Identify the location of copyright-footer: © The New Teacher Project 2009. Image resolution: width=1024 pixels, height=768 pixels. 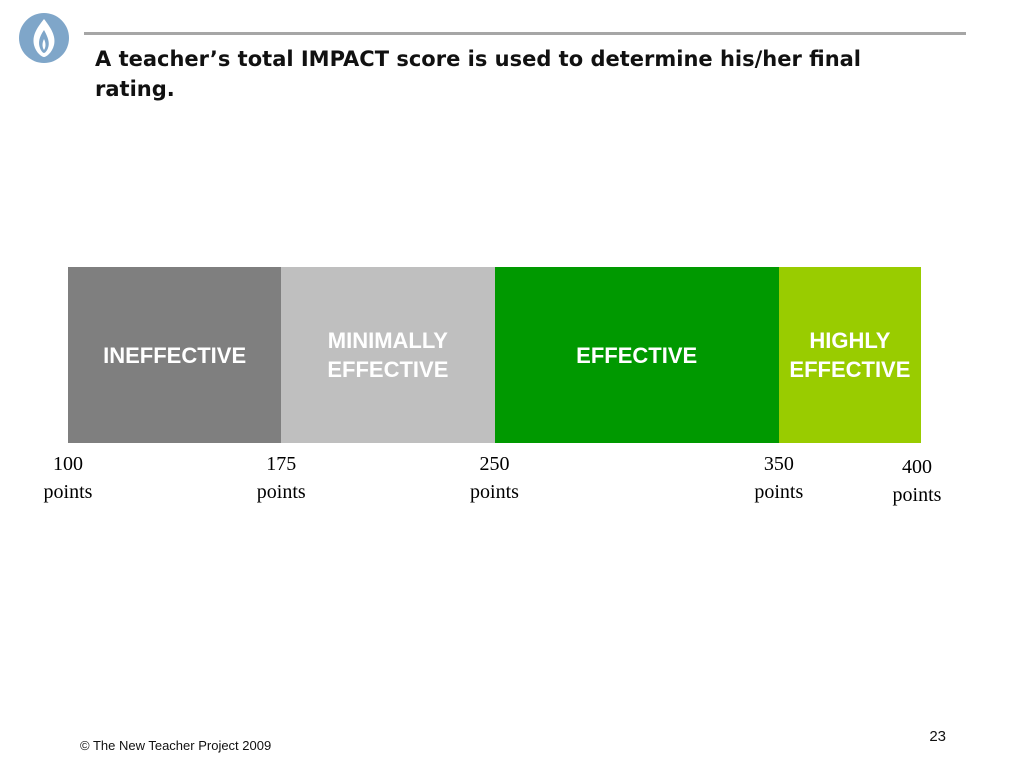
(176, 745).